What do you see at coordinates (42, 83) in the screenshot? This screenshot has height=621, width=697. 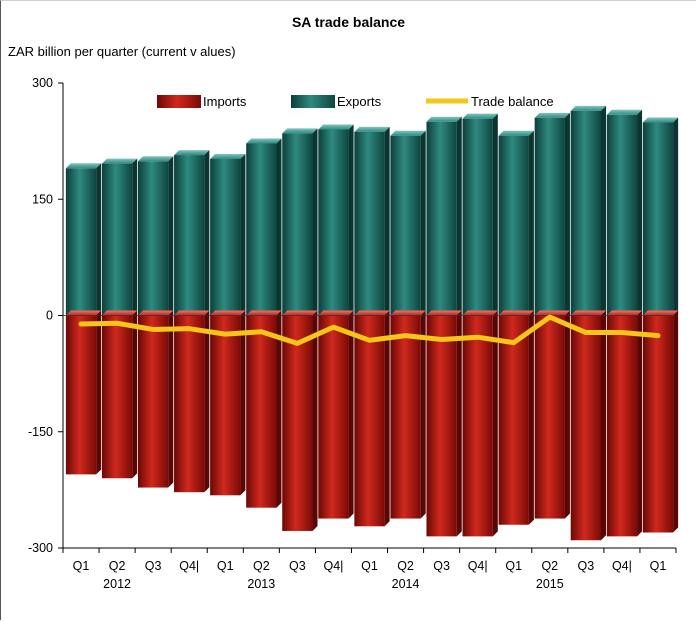 I see `y-tick-label: 300` at bounding box center [42, 83].